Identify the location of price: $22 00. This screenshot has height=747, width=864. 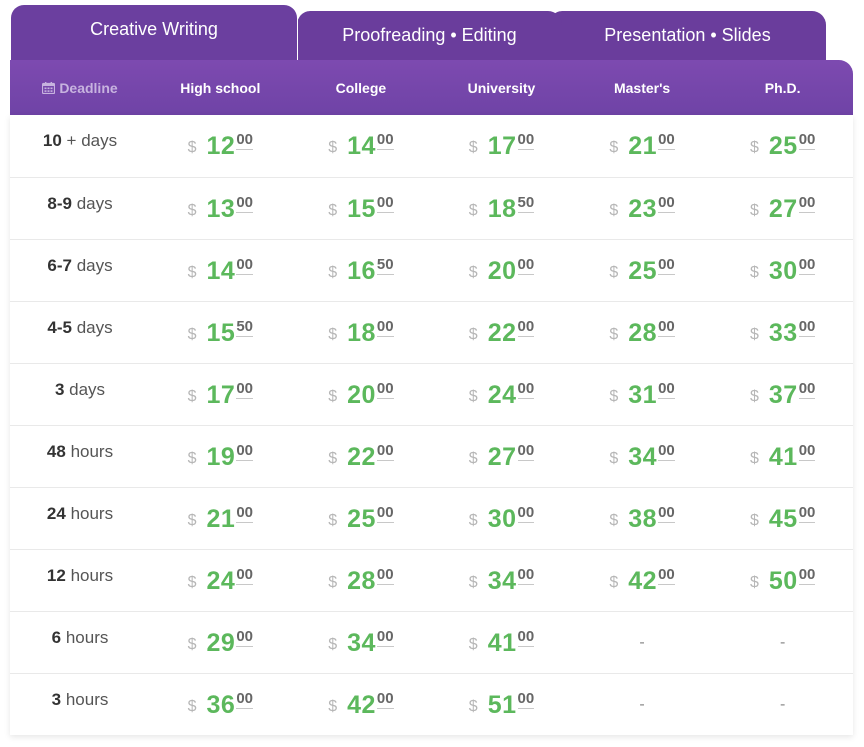
(502, 333).